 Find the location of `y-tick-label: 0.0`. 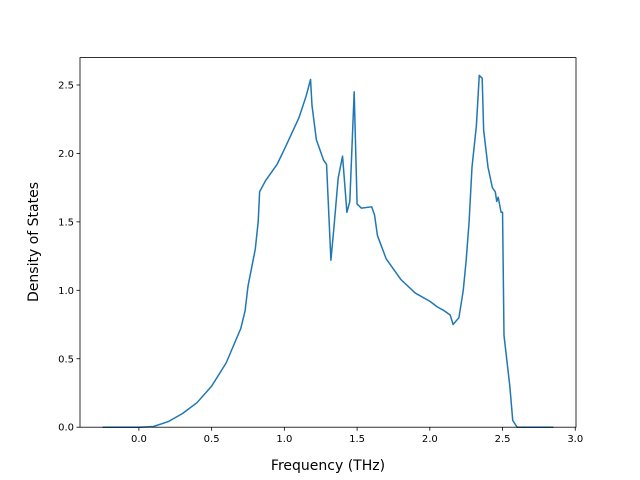

y-tick-label: 0.0 is located at coordinates (66, 428).